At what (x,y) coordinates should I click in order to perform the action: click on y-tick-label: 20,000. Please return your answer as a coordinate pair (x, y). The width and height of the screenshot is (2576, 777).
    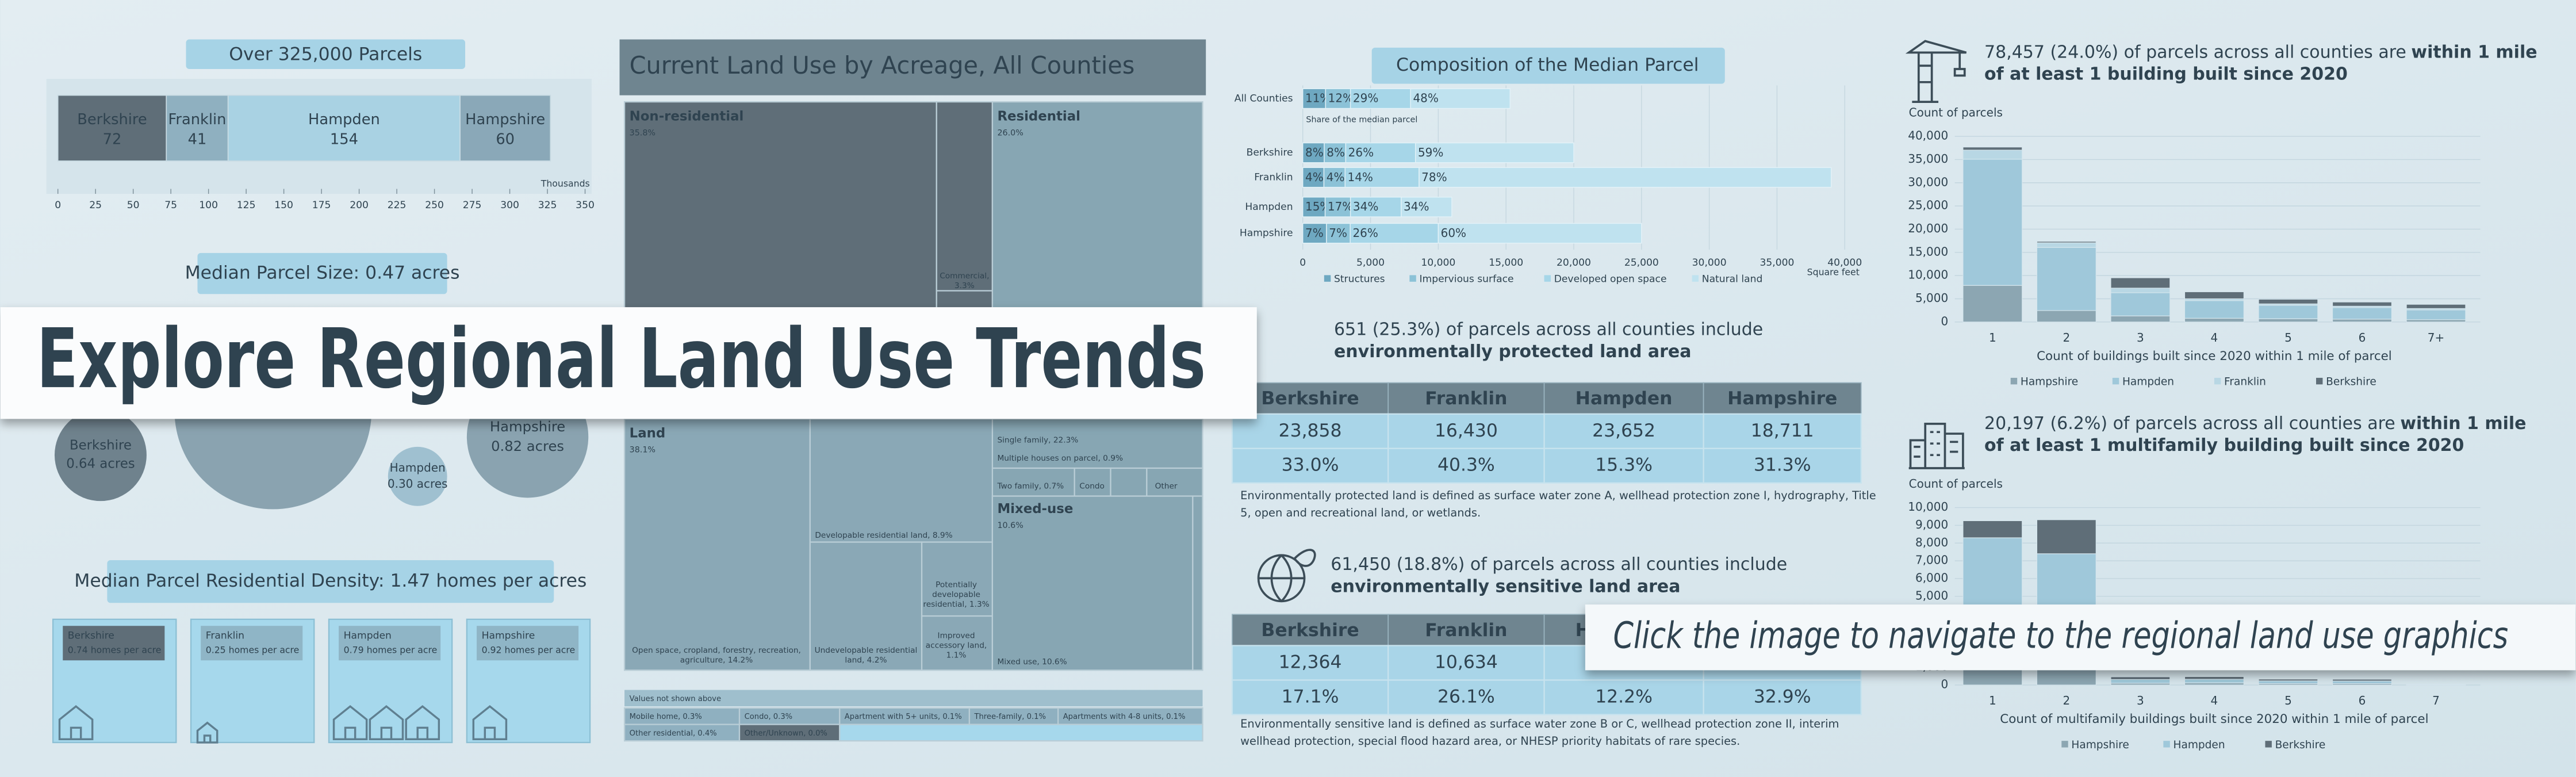
    Looking at the image, I should click on (1928, 228).